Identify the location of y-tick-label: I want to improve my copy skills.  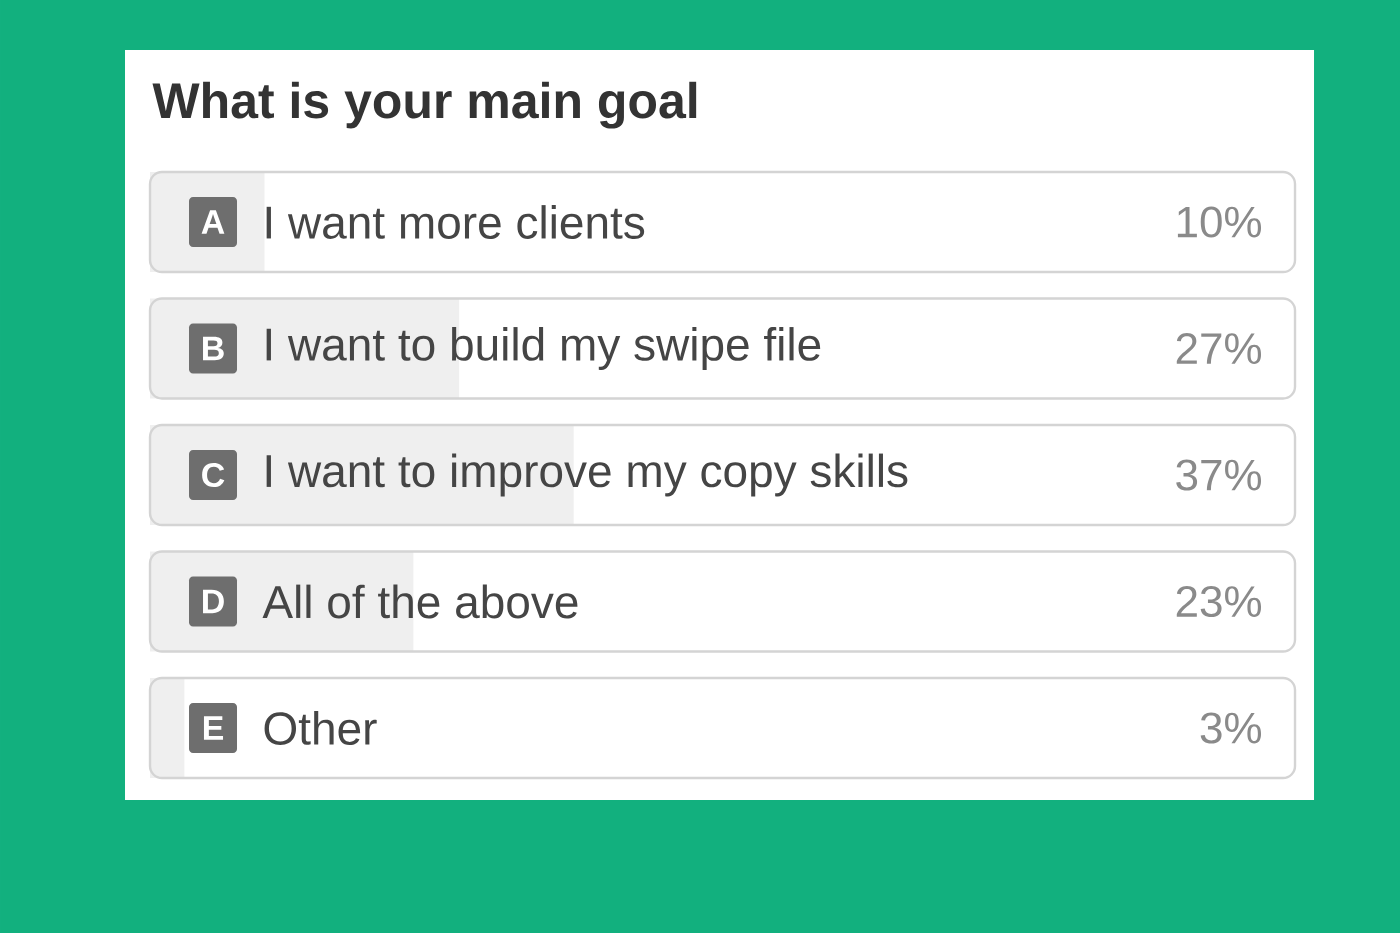
(587, 475).